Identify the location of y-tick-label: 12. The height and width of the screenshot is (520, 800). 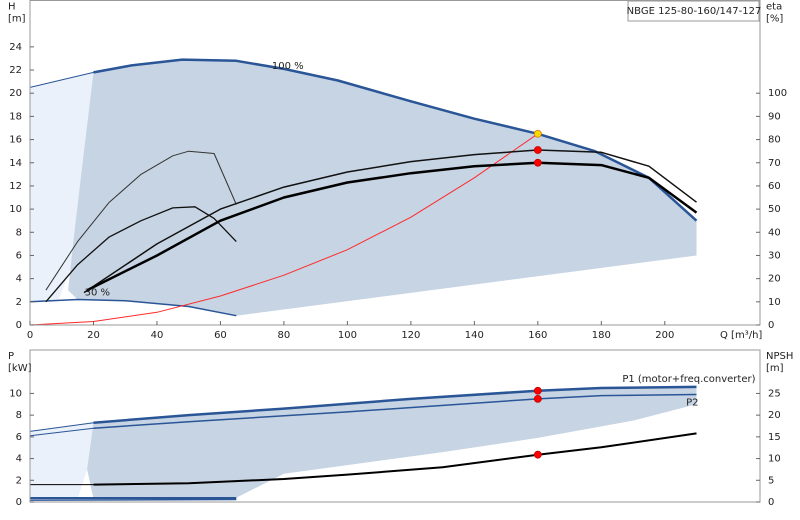
(15, 186).